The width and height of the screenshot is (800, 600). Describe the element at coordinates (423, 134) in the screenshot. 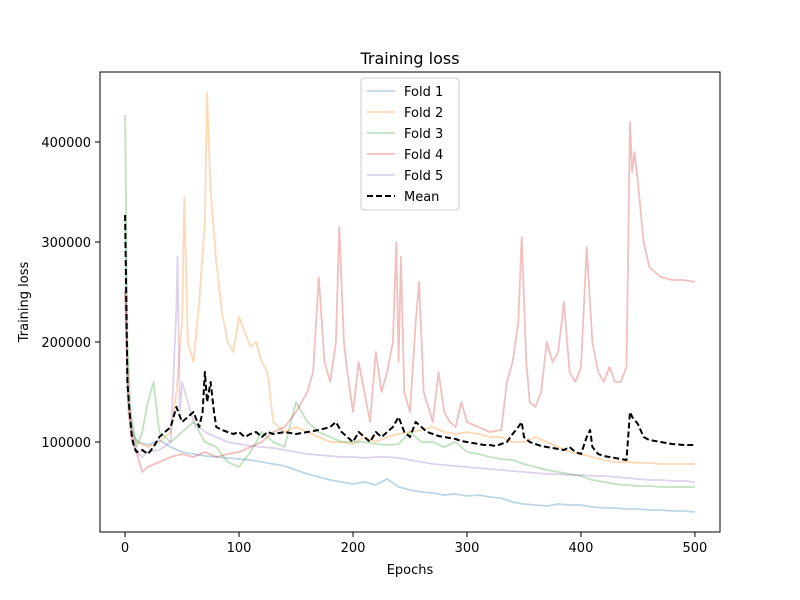

I see `legend-label: Fold 3` at that location.